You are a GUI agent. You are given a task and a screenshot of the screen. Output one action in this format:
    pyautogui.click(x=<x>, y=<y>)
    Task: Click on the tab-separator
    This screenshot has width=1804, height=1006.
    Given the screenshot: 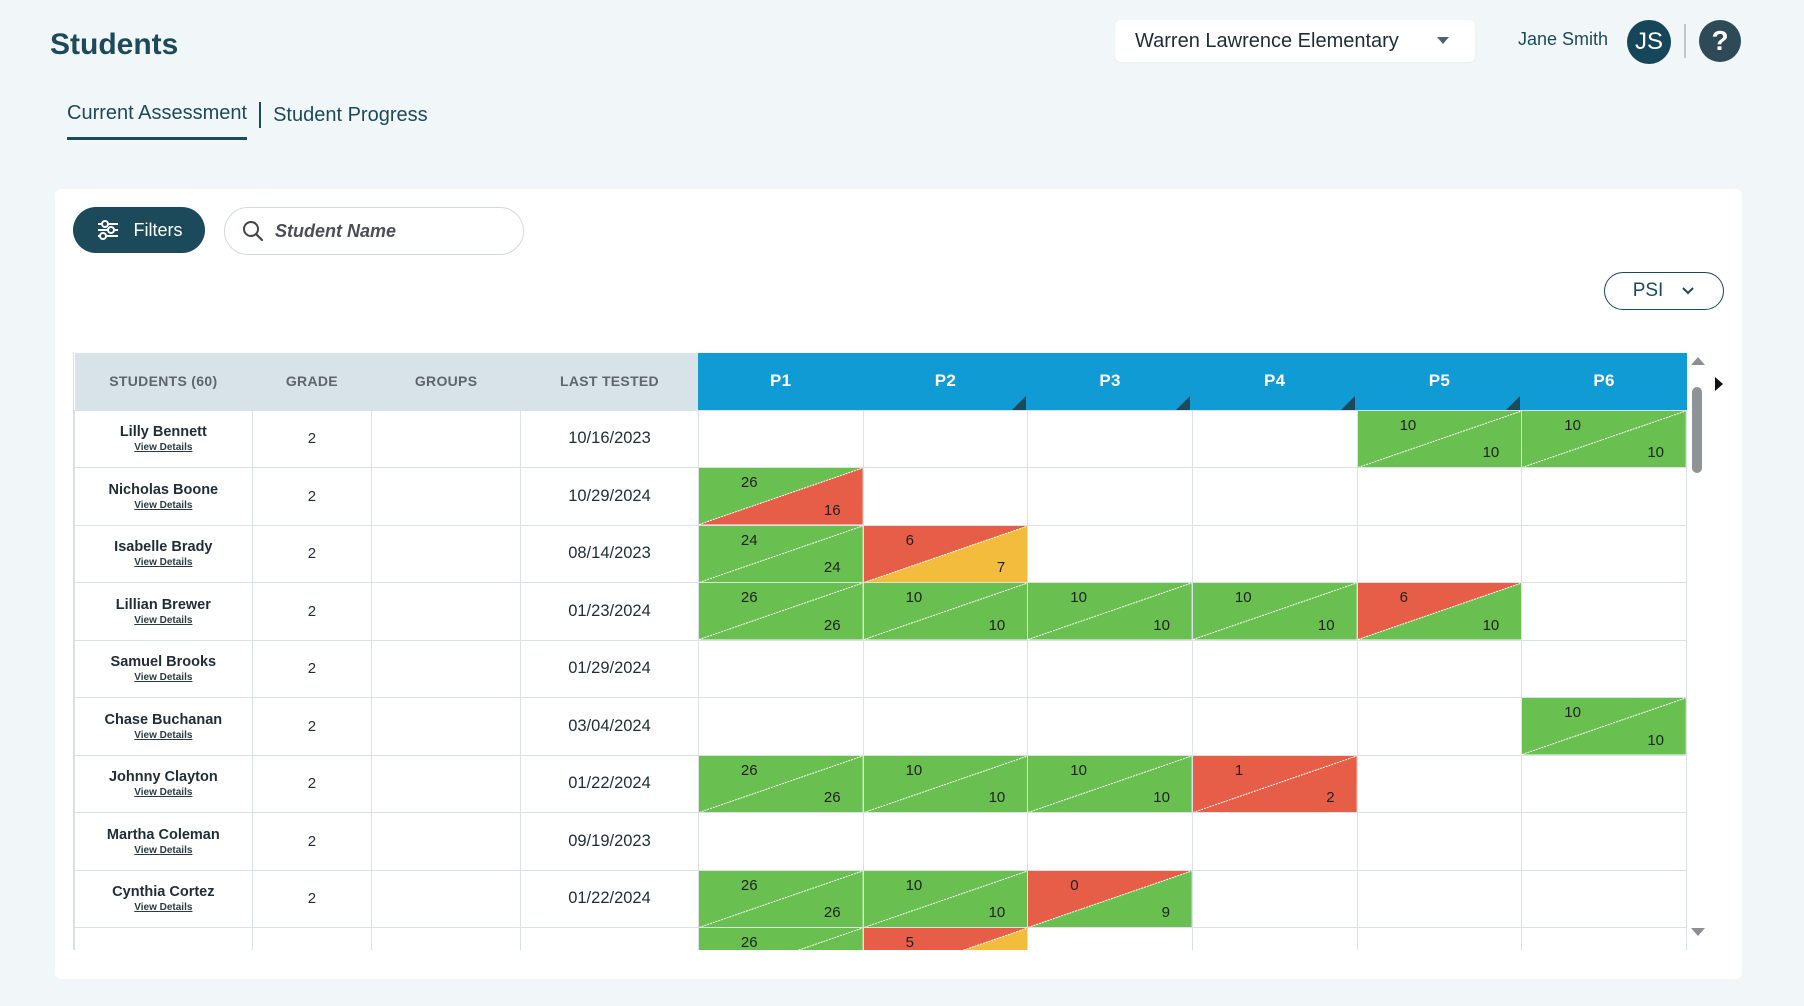 What is the action you would take?
    pyautogui.click(x=260, y=115)
    